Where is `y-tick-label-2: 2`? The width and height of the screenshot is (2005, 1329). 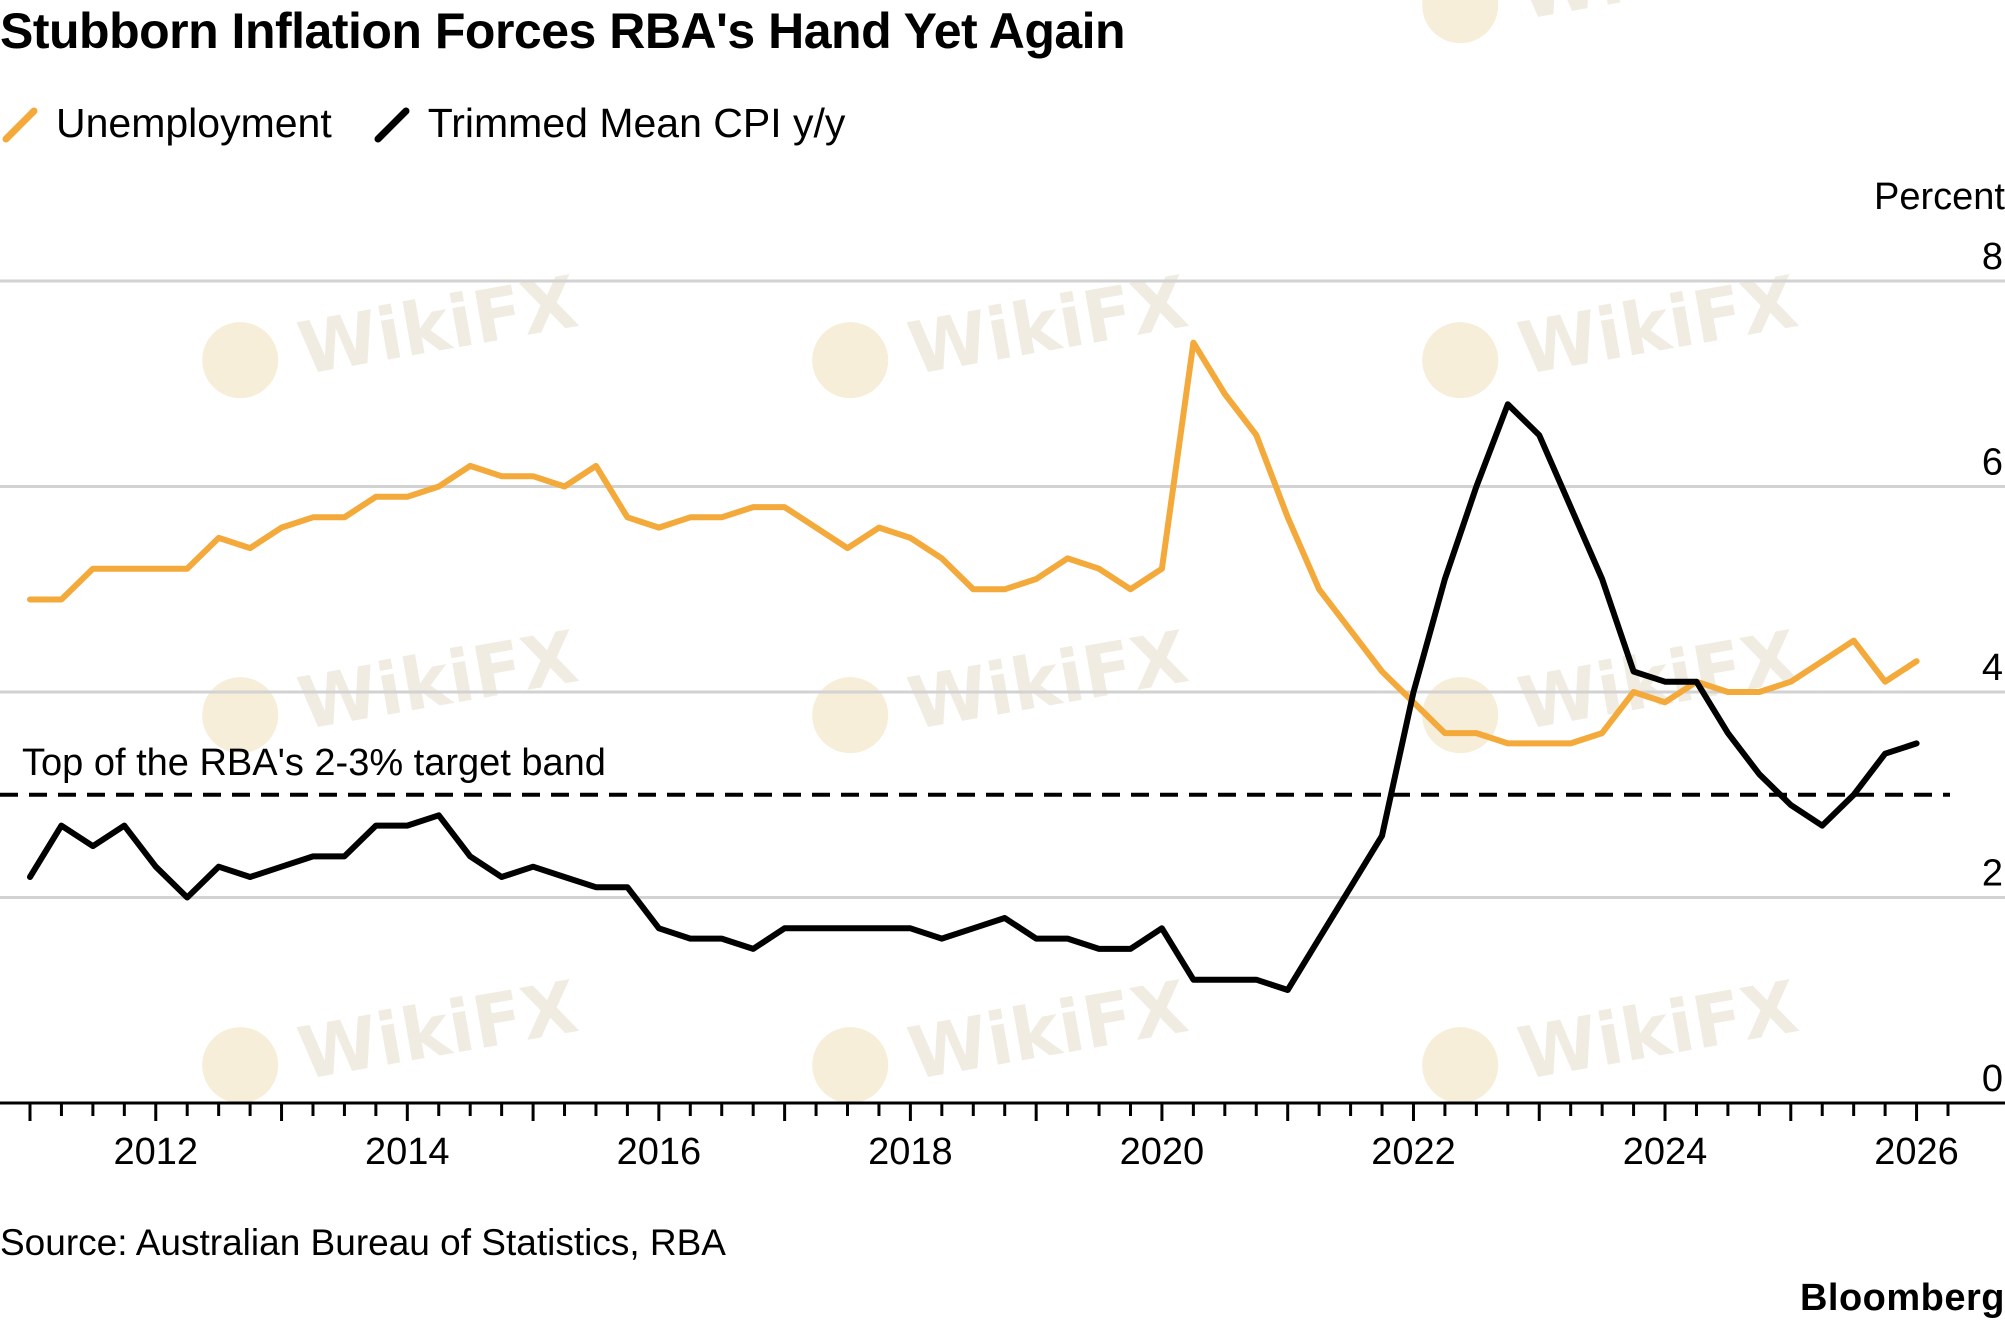 y-tick-label-2: 2 is located at coordinates (1992, 874).